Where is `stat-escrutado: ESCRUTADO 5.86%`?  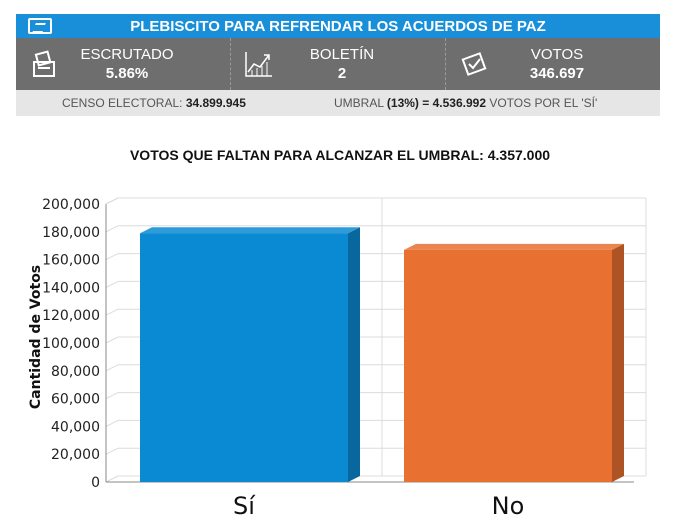
stat-escrutado: ESCRUTADO 5.86% is located at coordinates (123, 64).